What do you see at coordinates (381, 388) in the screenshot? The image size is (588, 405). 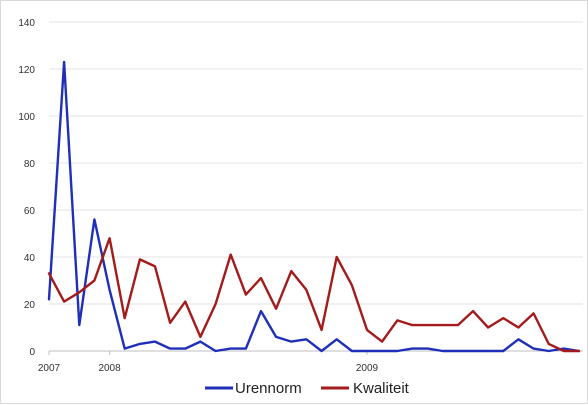 I see `legend-label-kwaliteit: Kwaliteit` at bounding box center [381, 388].